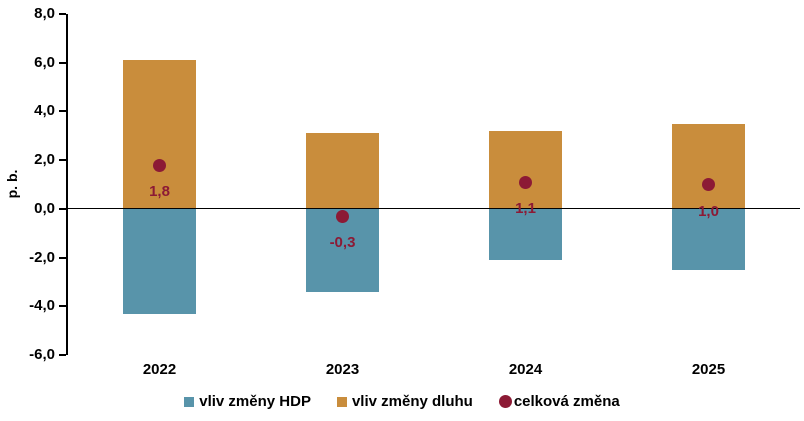 Image resolution: width=804 pixels, height=421 pixels. I want to click on legend-label: vliv změny dluhu, so click(412, 401).